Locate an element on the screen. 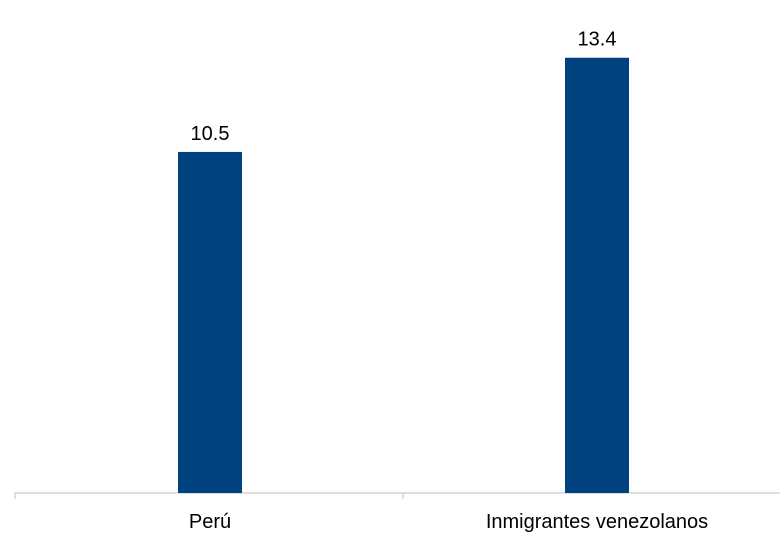 The image size is (780, 539). data-labels: 10.5 13.4 is located at coordinates (404, 87).